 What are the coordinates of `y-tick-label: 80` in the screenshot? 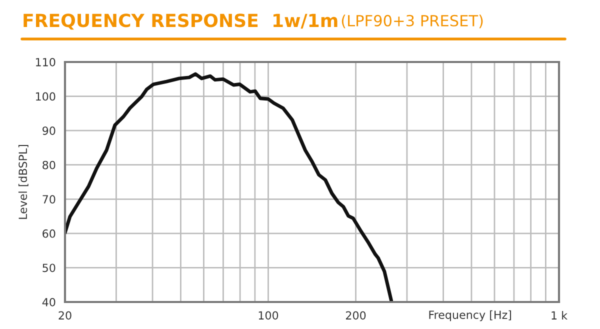 It's located at (49, 165).